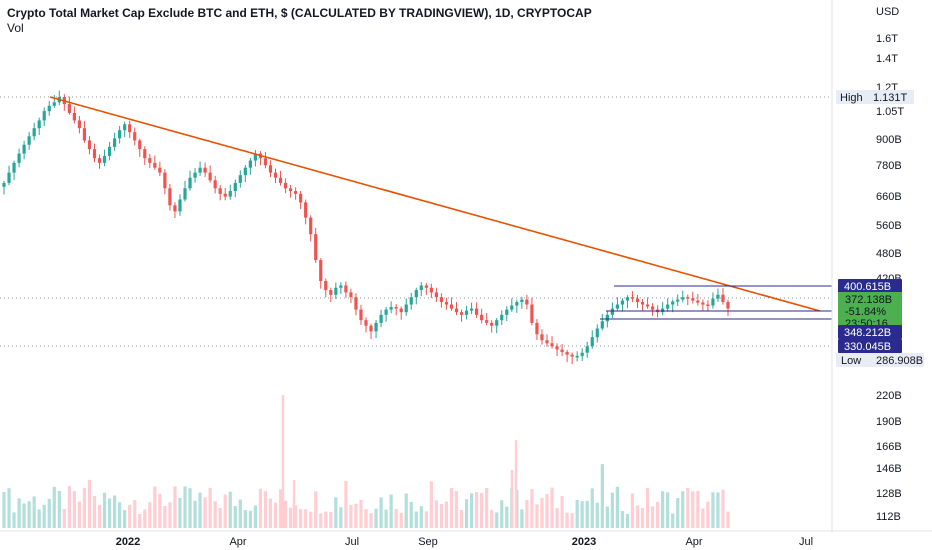 Image resolution: width=932 pixels, height=550 pixels. I want to click on x-tick-label: Jul, so click(806, 542).